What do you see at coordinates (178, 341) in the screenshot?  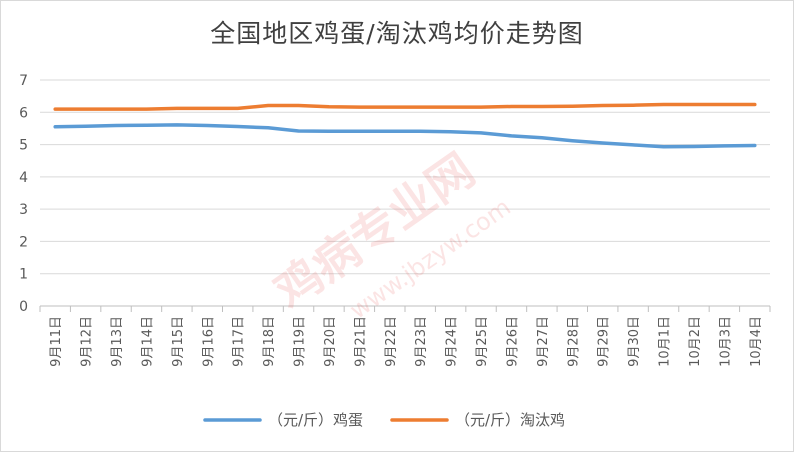 I see `x-tick-label: 9月15日` at bounding box center [178, 341].